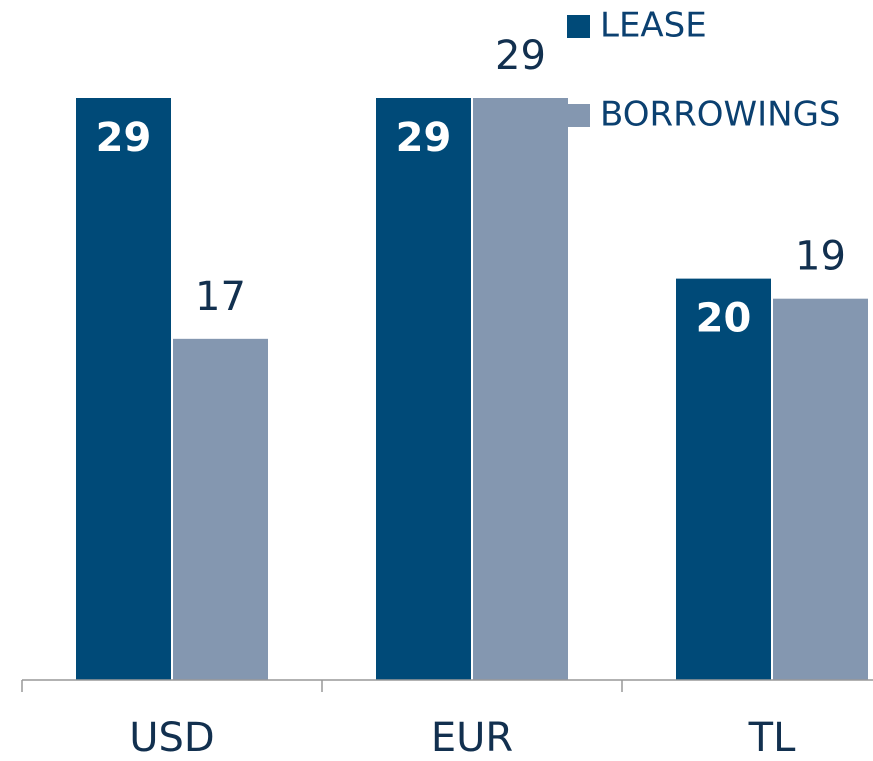  I want to click on legend-label: LEASE, so click(653, 26).